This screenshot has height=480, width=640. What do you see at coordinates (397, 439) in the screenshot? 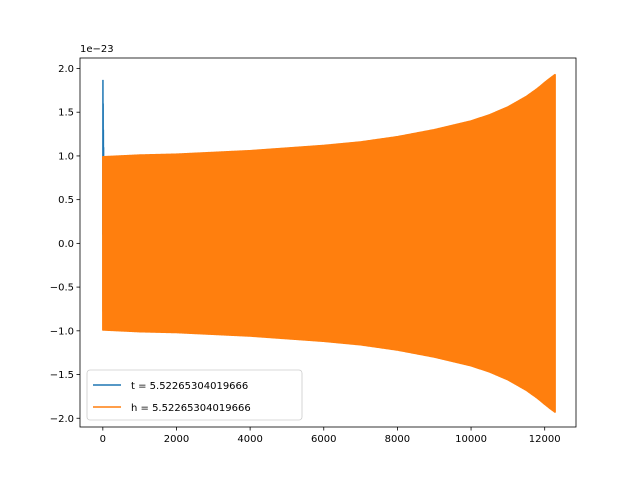
I see `x-tick-label: 8000` at bounding box center [397, 439].